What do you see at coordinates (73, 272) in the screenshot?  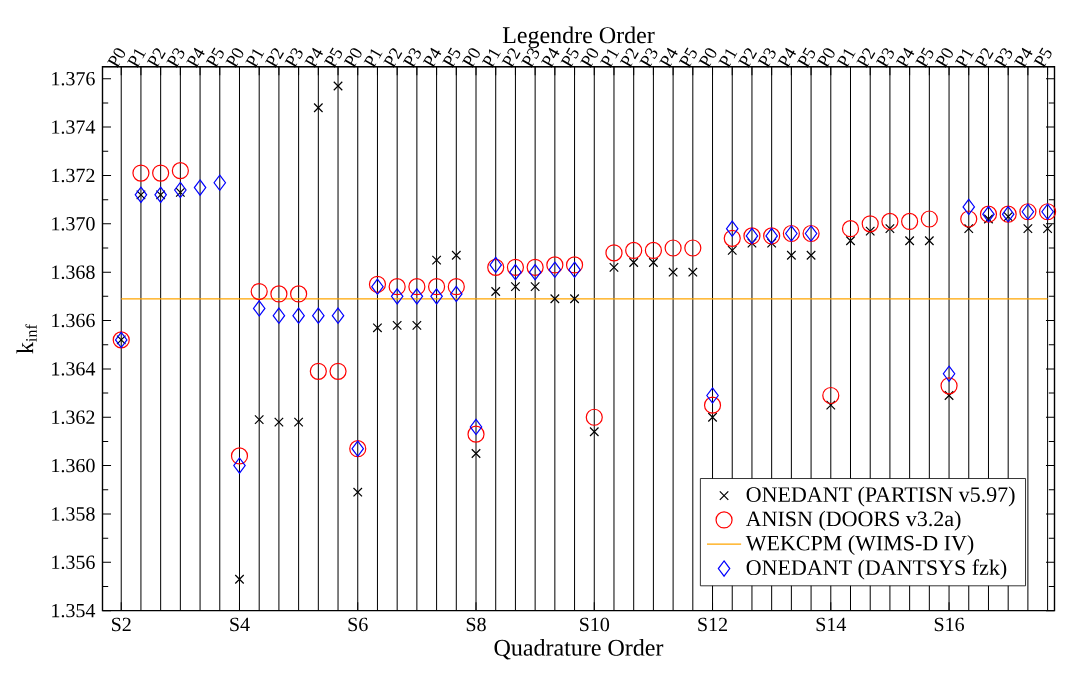 I see `y-tick-label: 1.368` at bounding box center [73, 272].